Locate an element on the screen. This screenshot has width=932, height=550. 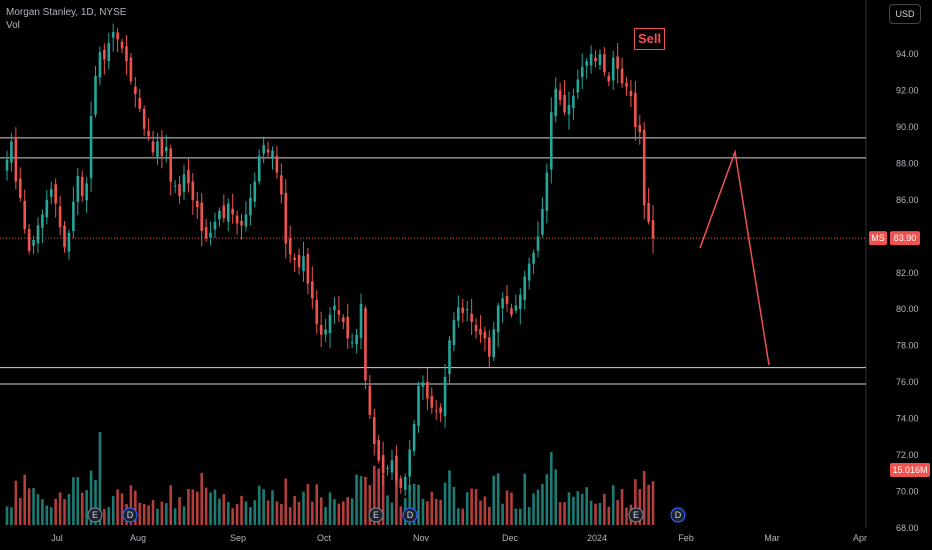
x-tick-label: Dec is located at coordinates (510, 538).